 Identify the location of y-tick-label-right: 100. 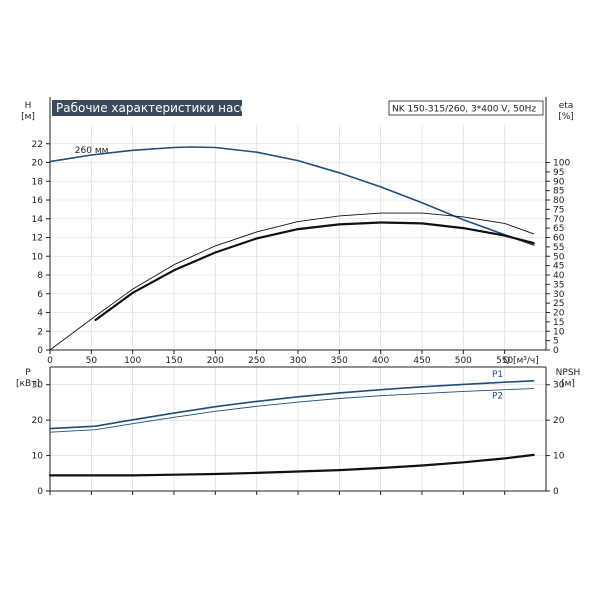
(561, 164).